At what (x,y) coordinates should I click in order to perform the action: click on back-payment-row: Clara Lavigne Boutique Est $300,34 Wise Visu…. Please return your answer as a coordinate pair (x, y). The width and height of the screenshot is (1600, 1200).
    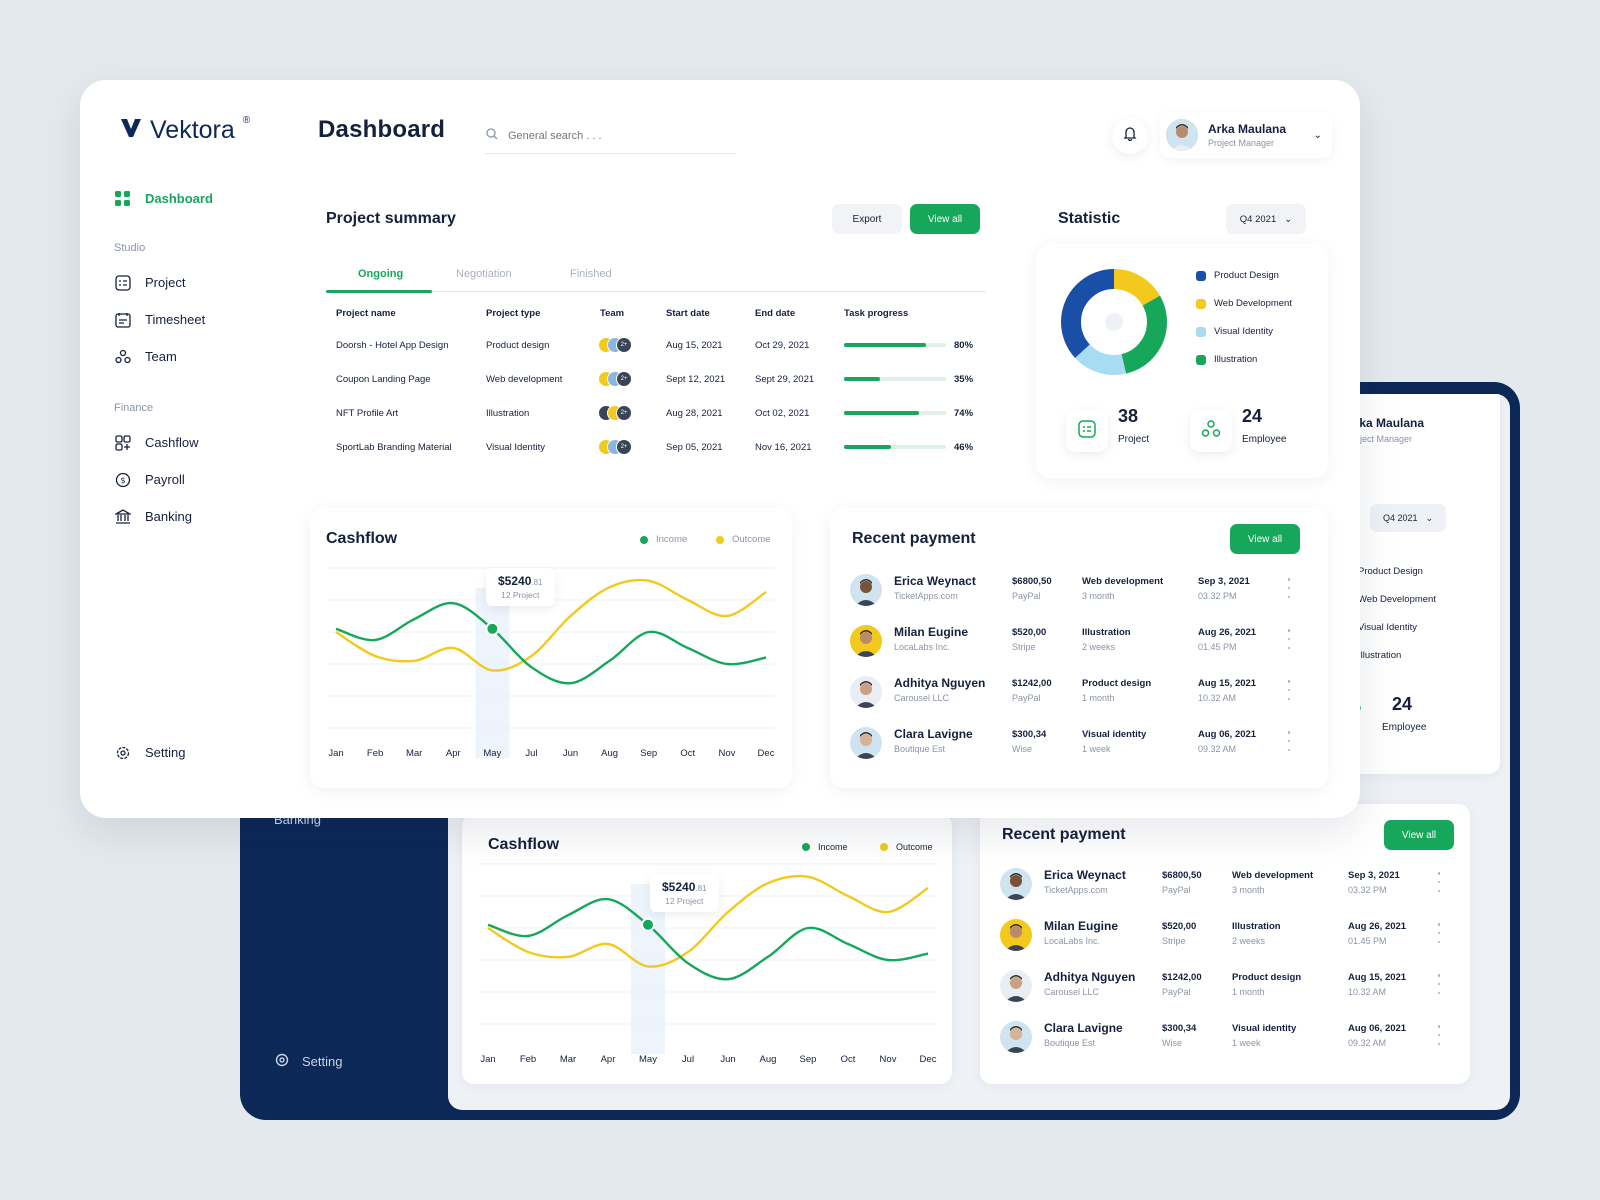
    Looking at the image, I should click on (1225, 1041).